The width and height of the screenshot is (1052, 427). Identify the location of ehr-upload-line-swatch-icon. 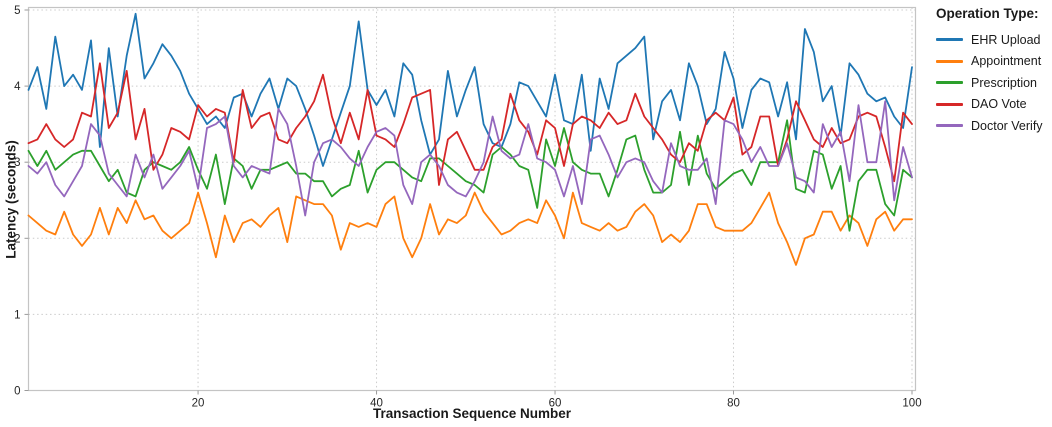
(949, 40).